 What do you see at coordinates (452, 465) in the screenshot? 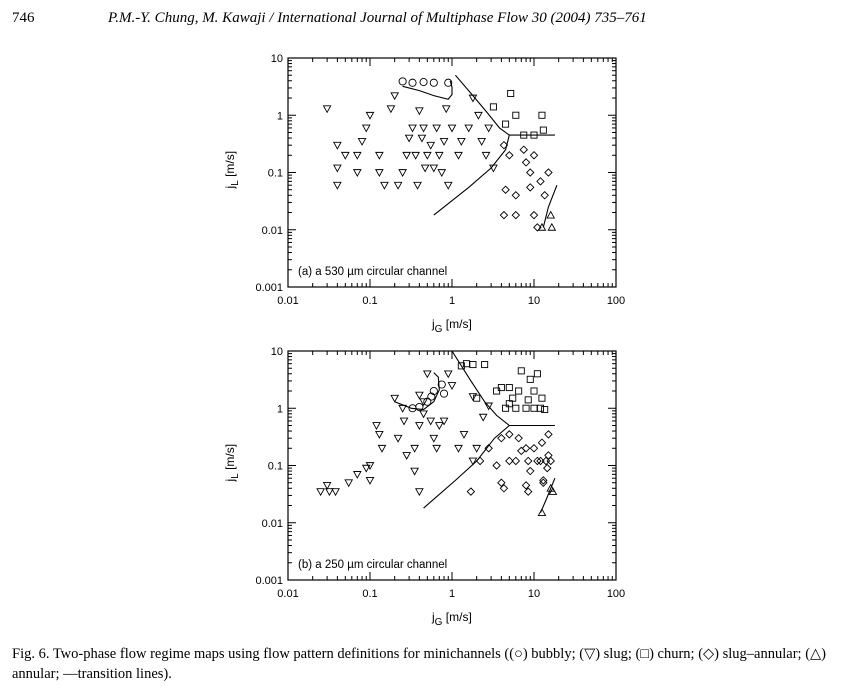
I see `plot-frame` at bounding box center [452, 465].